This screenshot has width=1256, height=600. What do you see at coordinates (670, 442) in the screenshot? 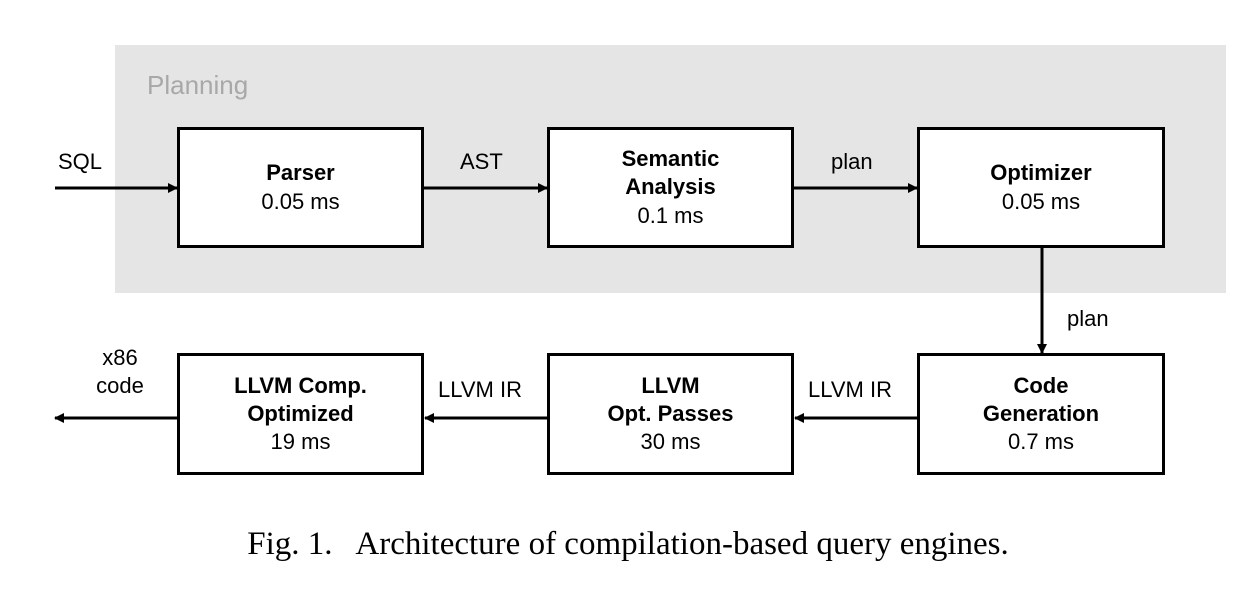
I see `llvm-opt-passes-time: 30 ms` at bounding box center [670, 442].